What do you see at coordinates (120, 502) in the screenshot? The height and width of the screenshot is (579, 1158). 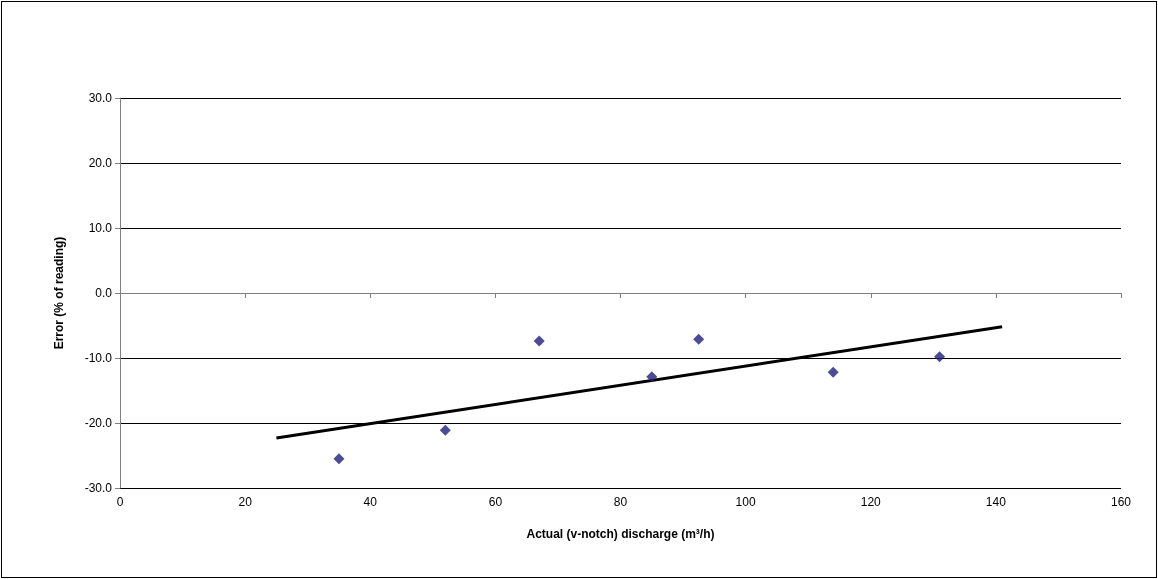 I see `x-tick-label: 0` at bounding box center [120, 502].